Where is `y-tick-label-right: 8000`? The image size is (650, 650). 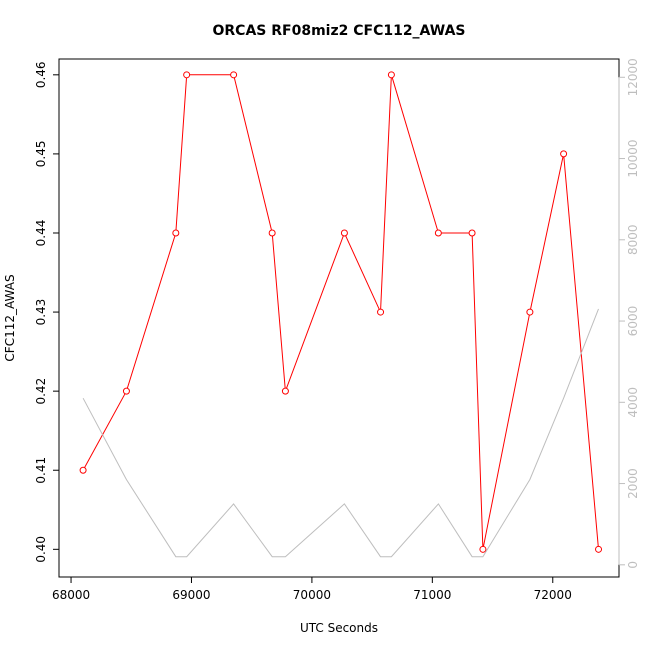 y-tick-label-right: 8000 is located at coordinates (633, 240).